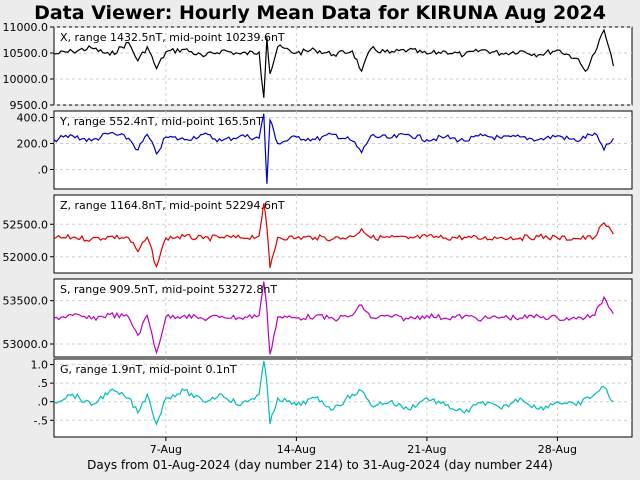 The image size is (640, 480). Describe the element at coordinates (33, 118) in the screenshot. I see `y-tick-label: 400.0` at that location.